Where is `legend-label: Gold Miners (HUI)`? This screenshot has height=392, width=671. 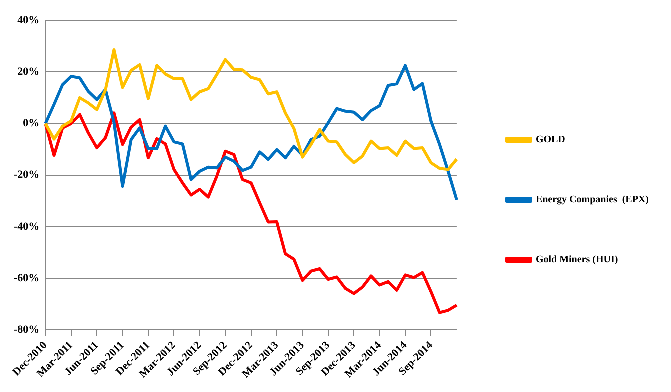 legend-label: Gold Miners (HUI) is located at coordinates (577, 260).